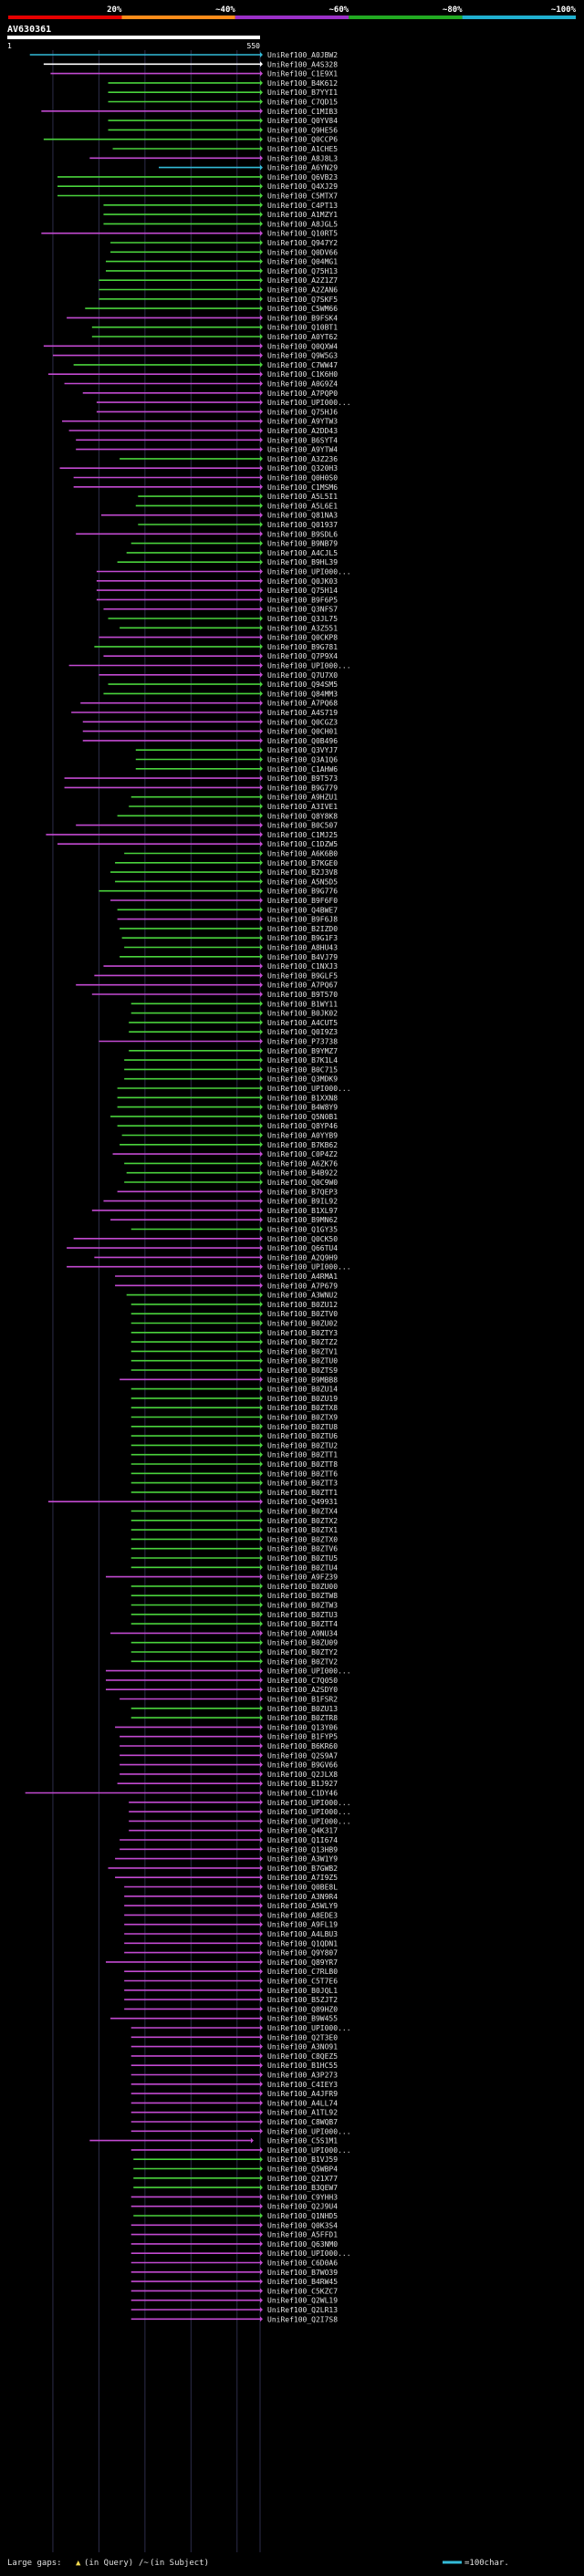  I want to click on hit-label: UniRef100_B0C507, so click(302, 826).